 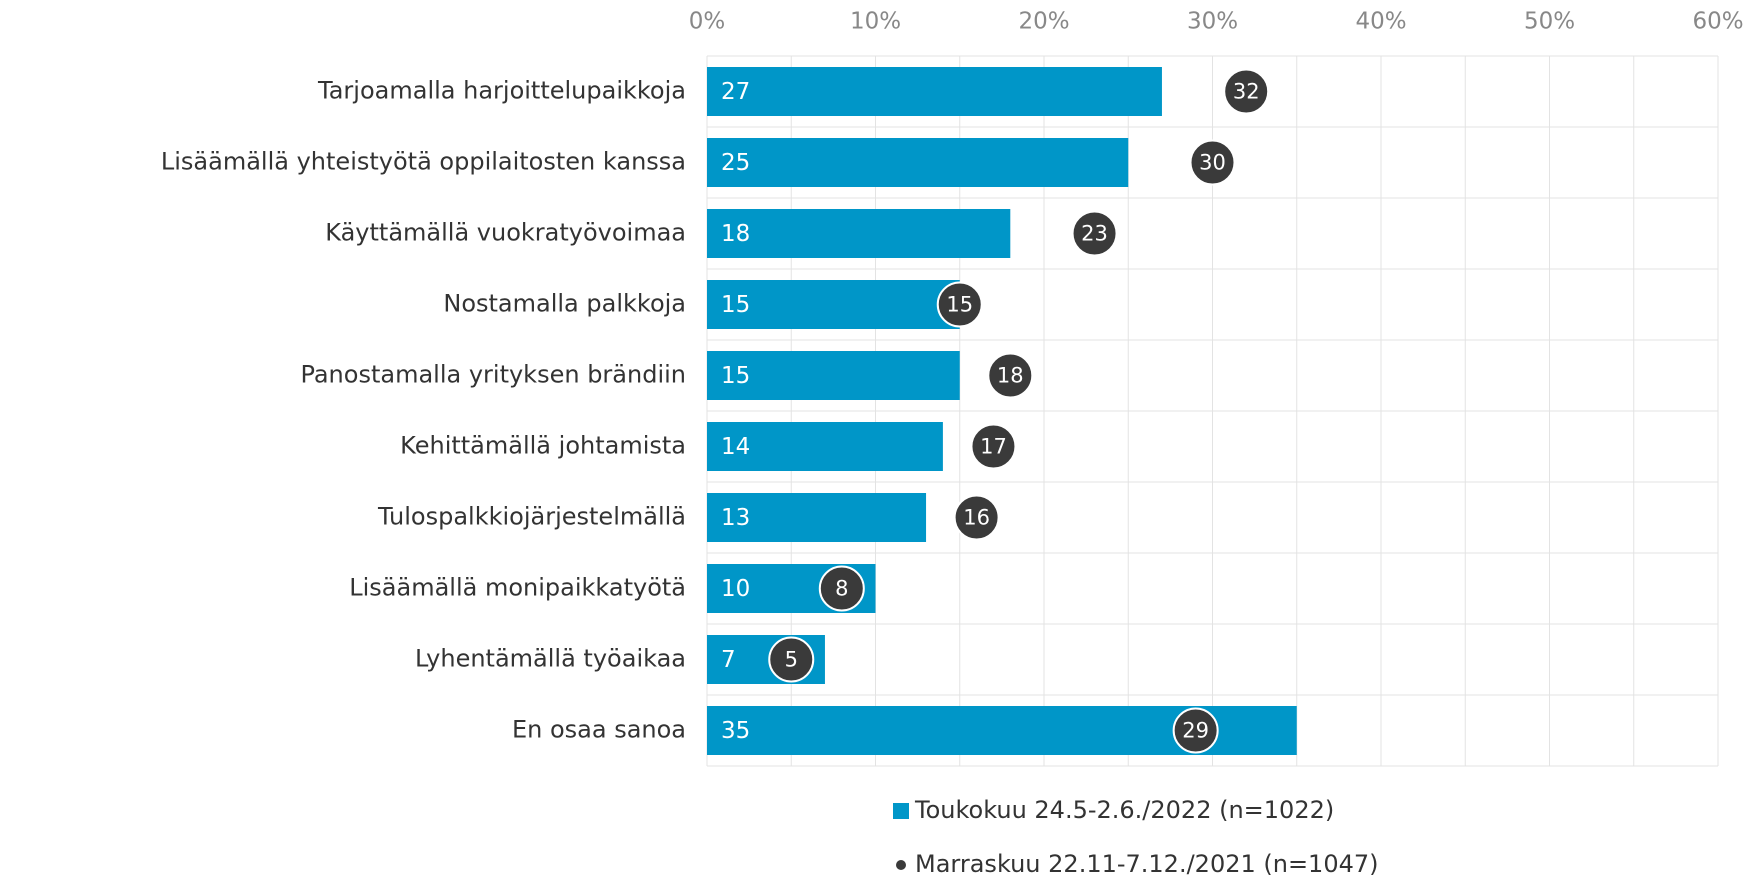 I want to click on x-tick-label: 0%, so click(x=707, y=22).